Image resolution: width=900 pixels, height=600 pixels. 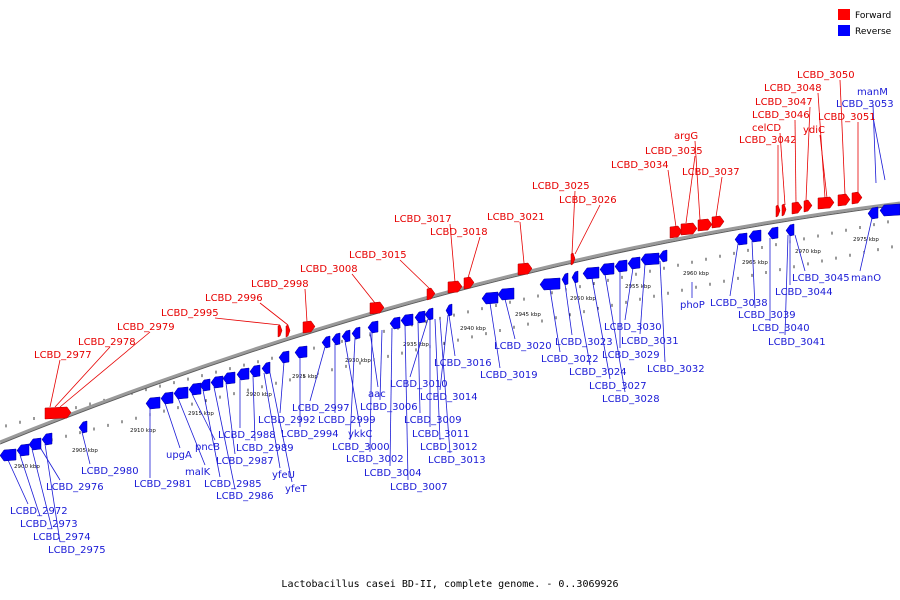 I want to click on reverse-gene-label: LCBD_2999, so click(x=347, y=420).